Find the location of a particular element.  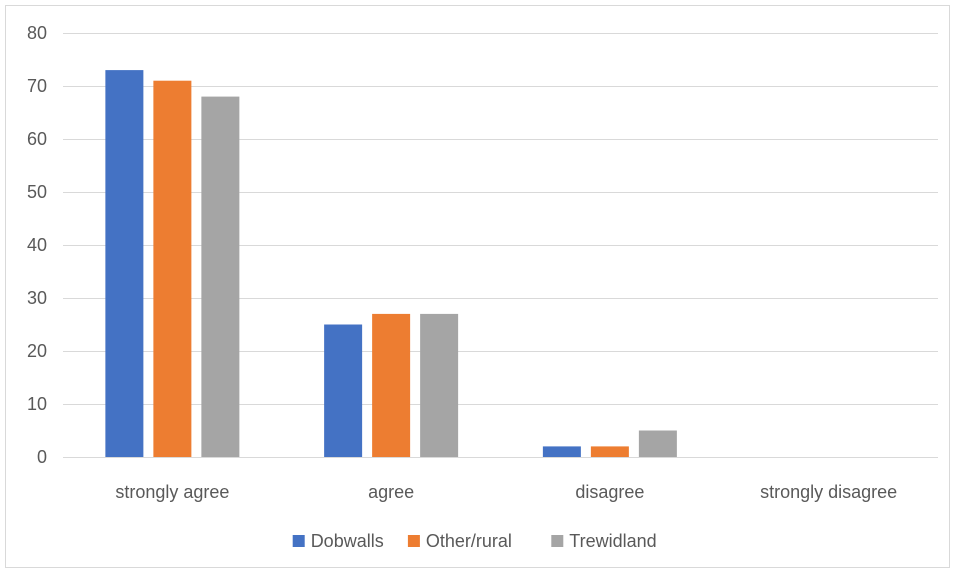

bar-other-rural-strongly-agree is located at coordinates (172, 268).